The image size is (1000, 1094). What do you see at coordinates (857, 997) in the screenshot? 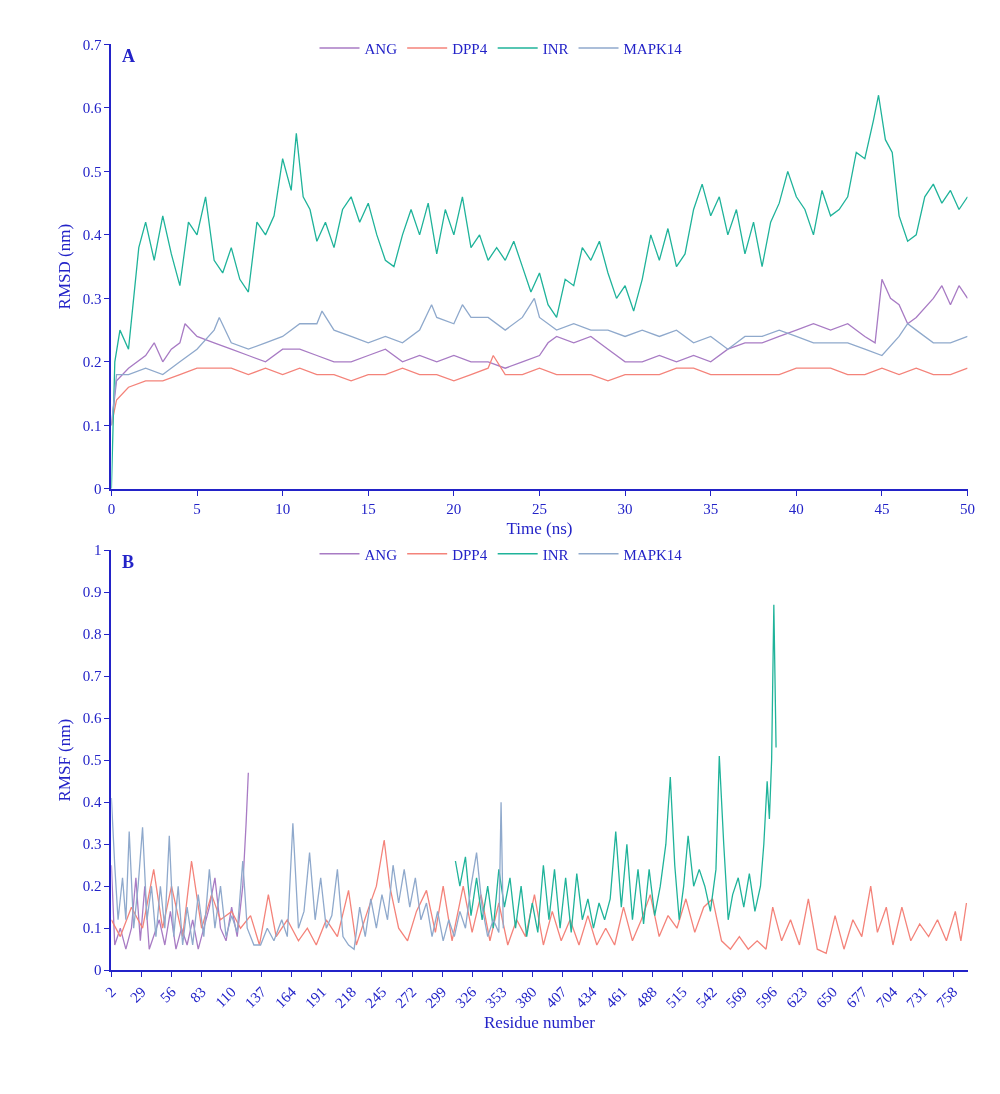
I see `x-tick-label: 677` at bounding box center [857, 997].